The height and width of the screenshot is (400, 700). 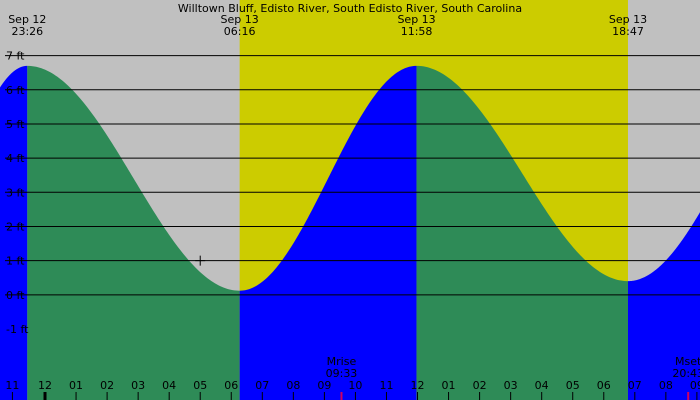 I want to click on y-tick-label: 7 ft, so click(x=15, y=56).